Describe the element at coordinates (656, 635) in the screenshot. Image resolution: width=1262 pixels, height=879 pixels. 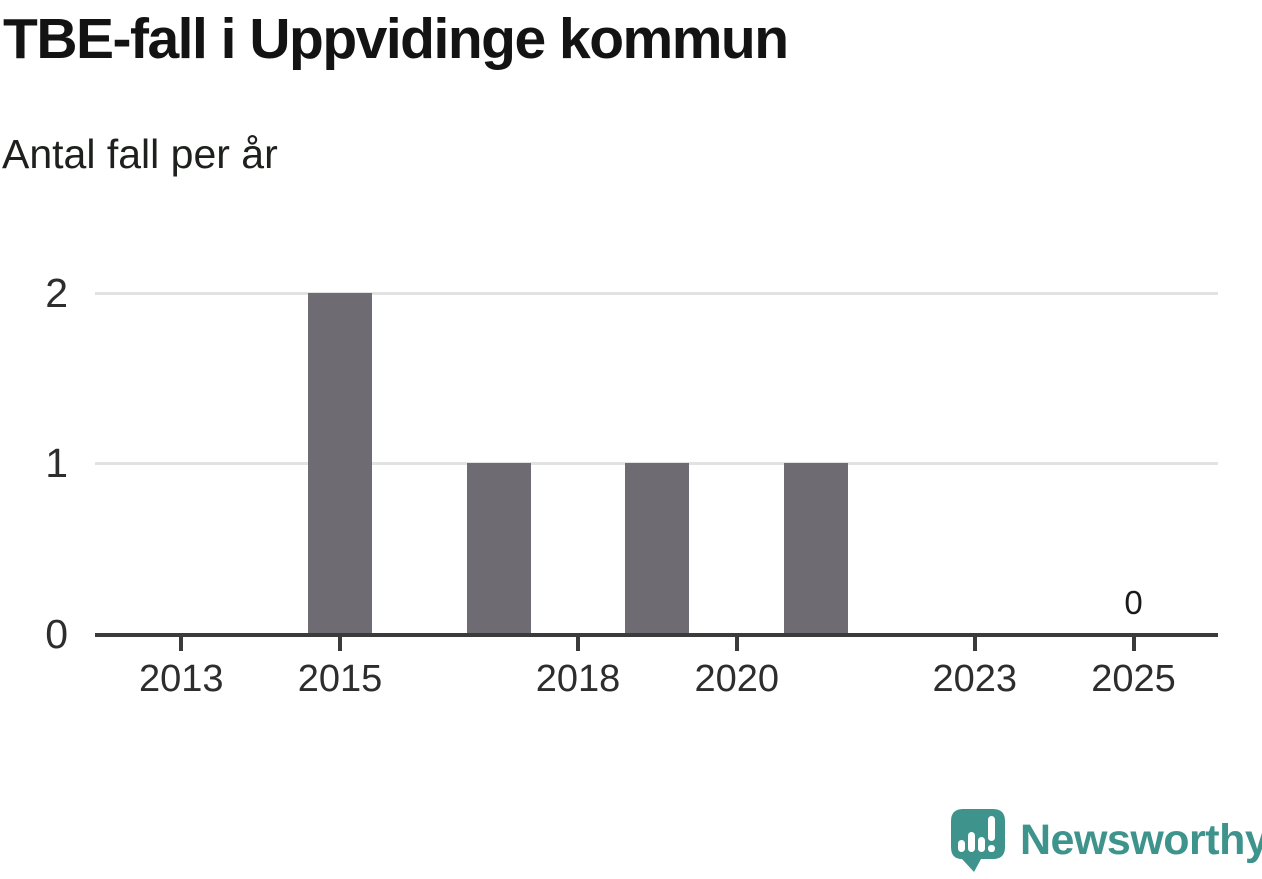
I see `x-axis-line` at that location.